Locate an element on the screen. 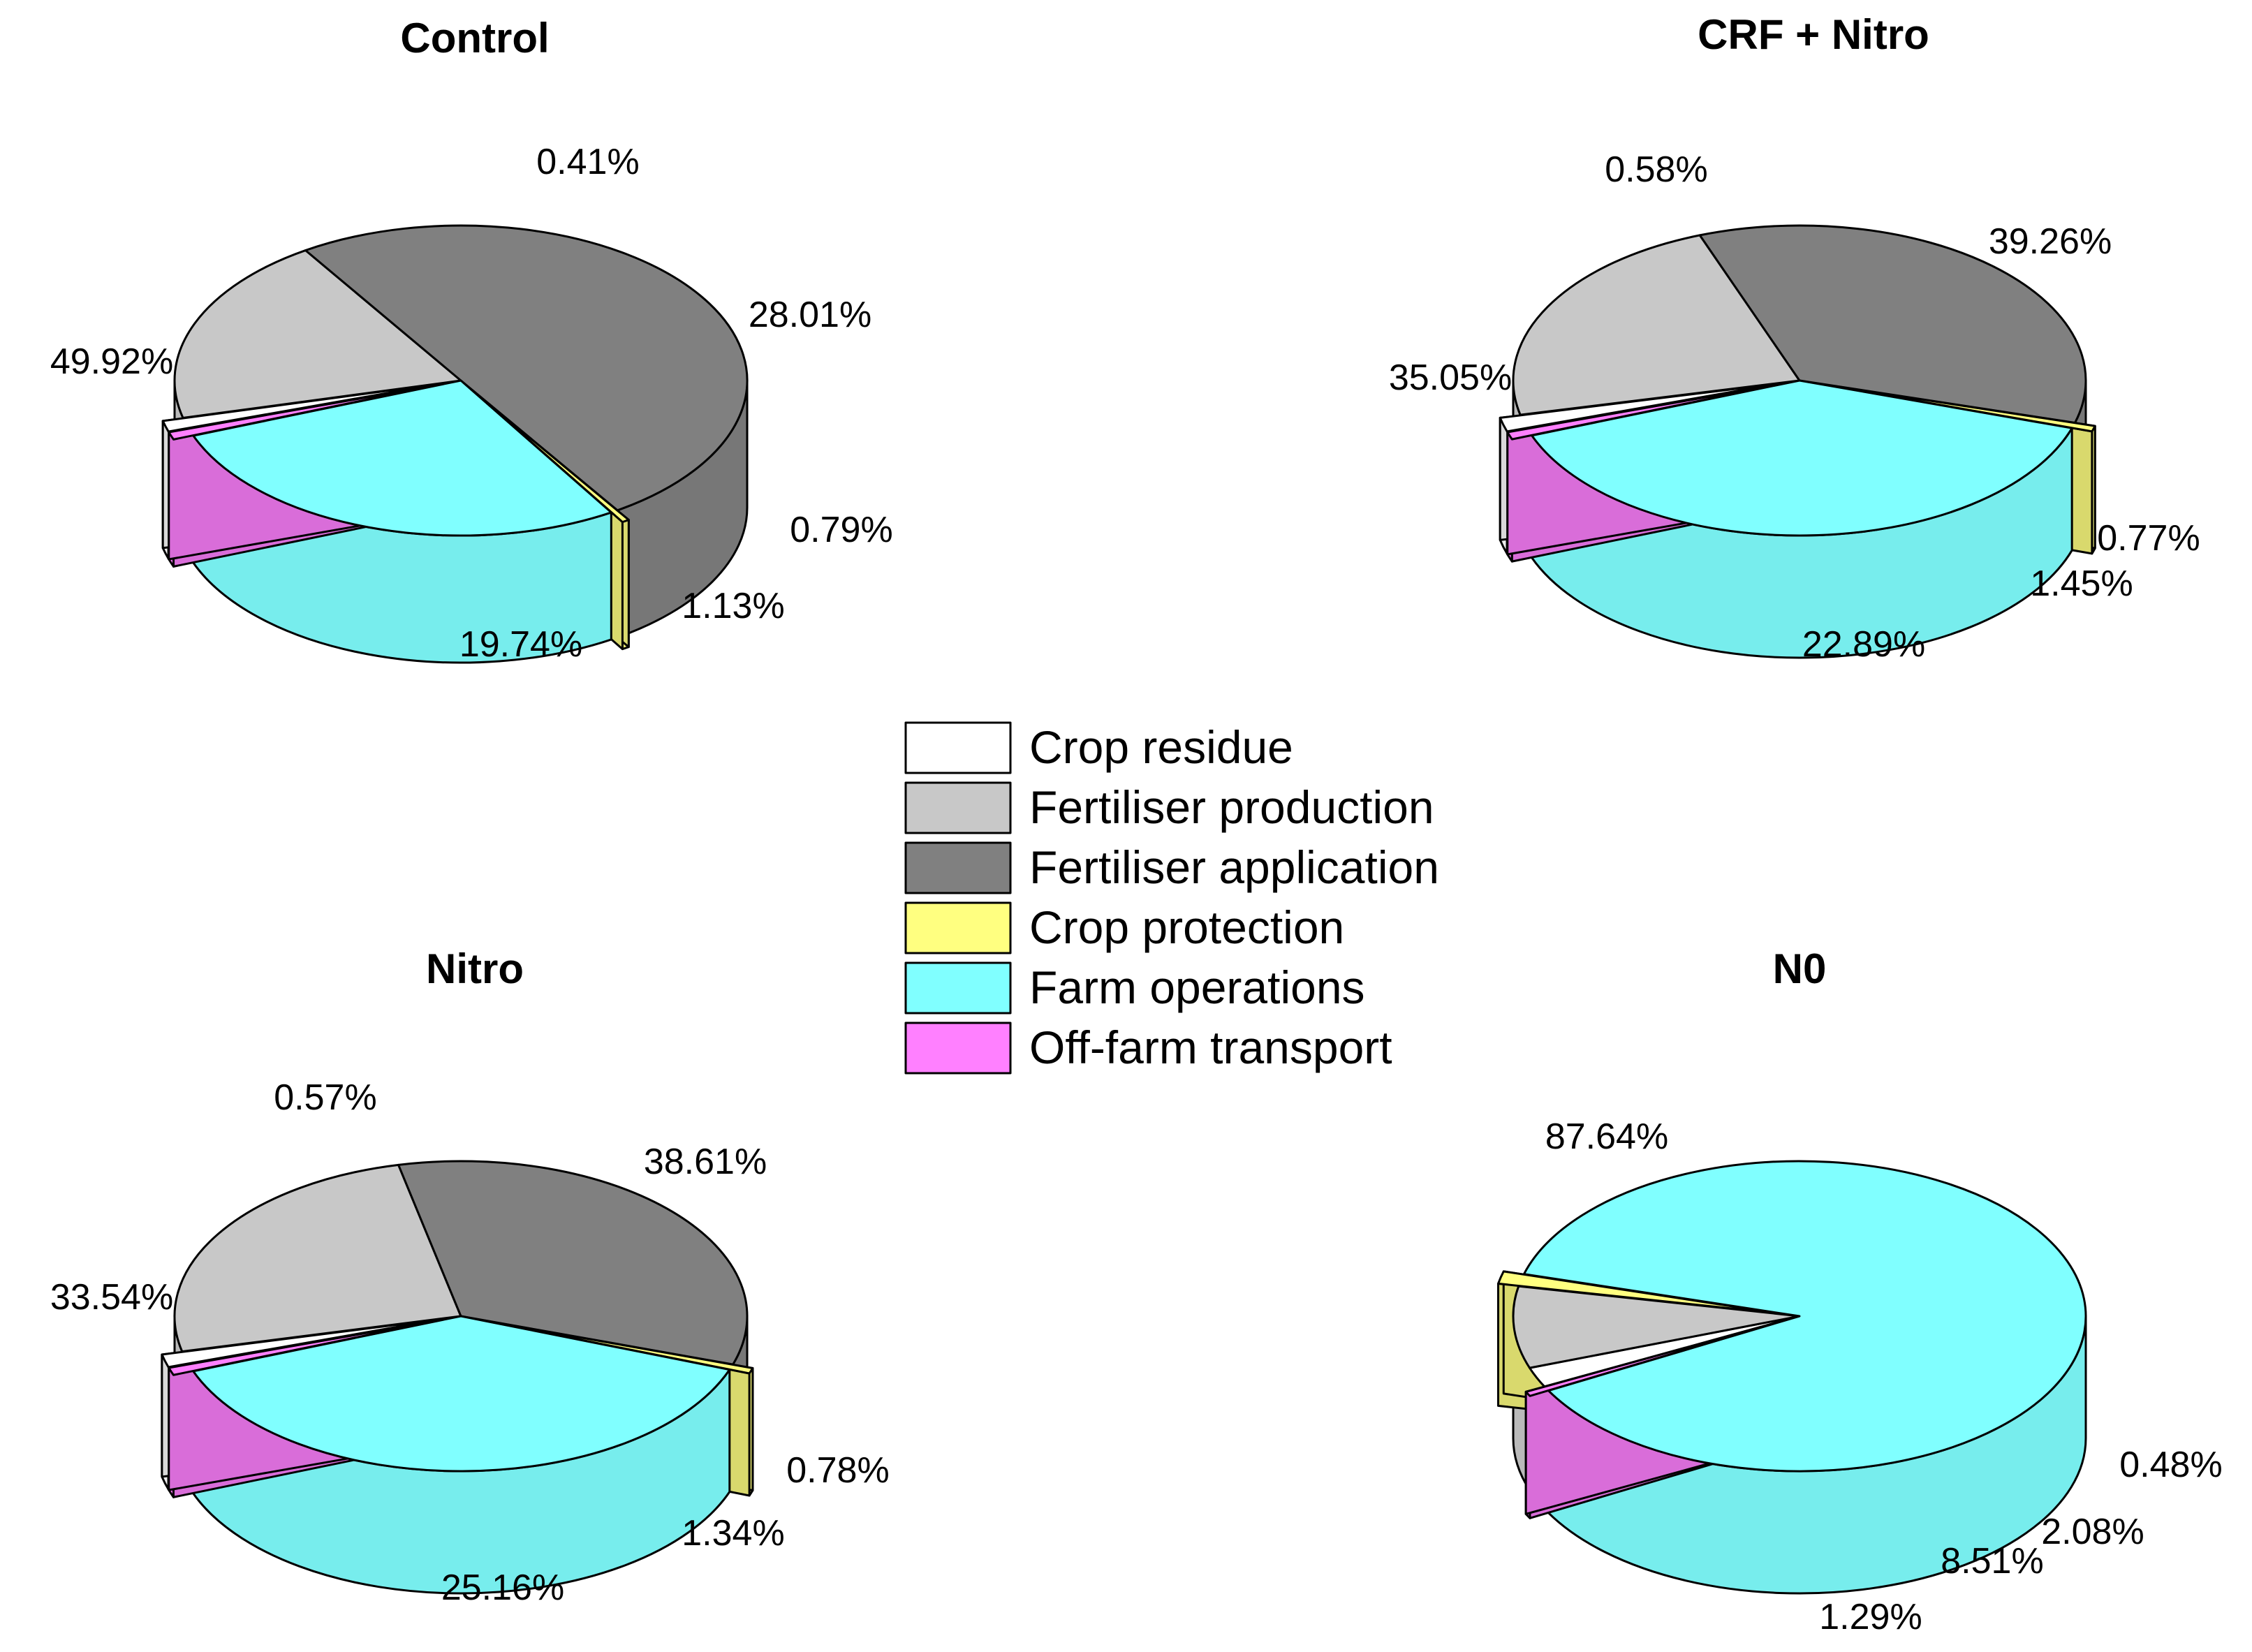 This screenshot has height=1652, width=2252. legend-swatch-fertiliser-production is located at coordinates (958, 807).